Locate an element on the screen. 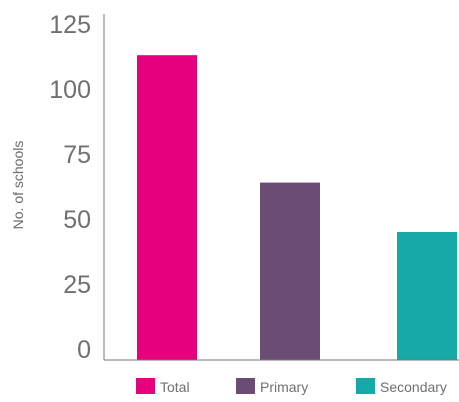  y-axis-ticks: 0 25 50 75 100 125 is located at coordinates (70, 187).